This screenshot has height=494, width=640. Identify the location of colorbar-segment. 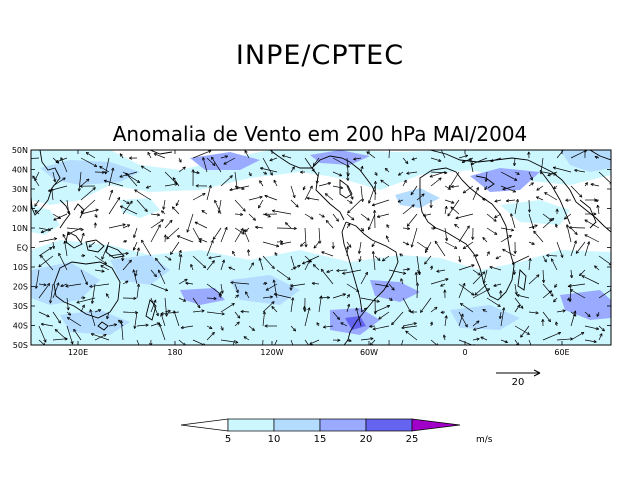
(297, 425).